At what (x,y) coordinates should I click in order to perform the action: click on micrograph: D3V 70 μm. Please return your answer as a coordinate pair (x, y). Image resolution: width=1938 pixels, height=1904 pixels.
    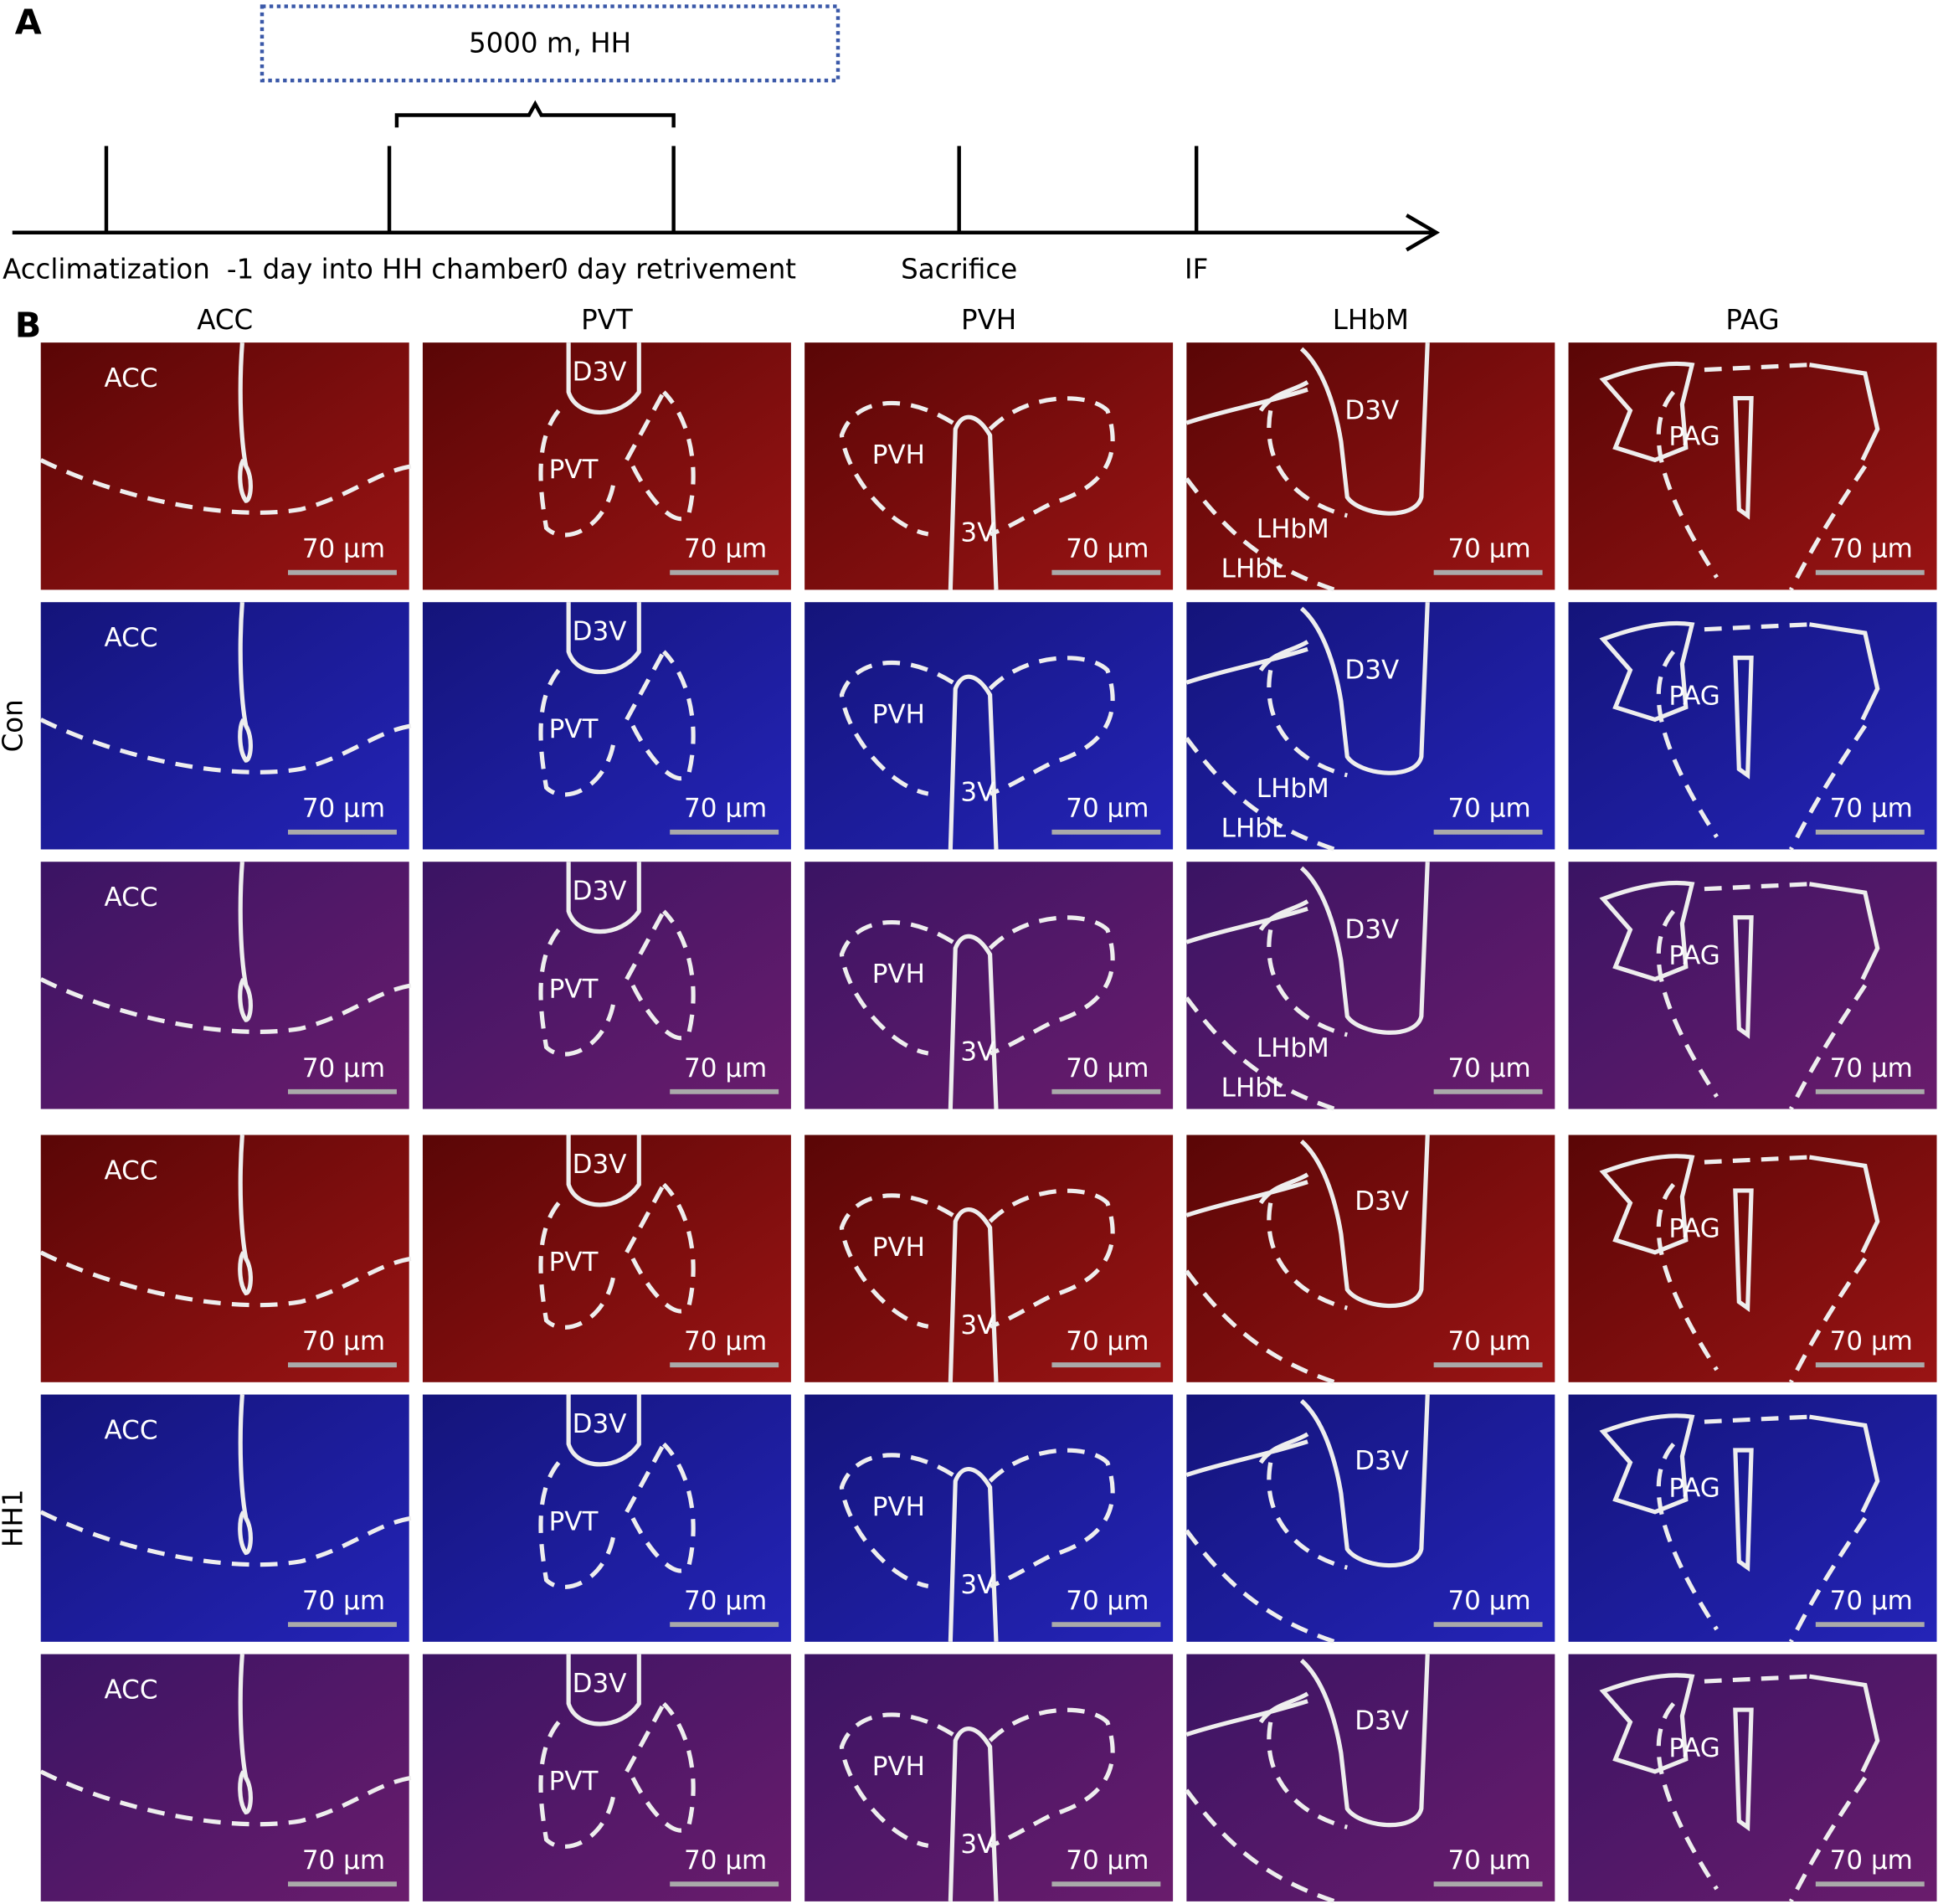
    Looking at the image, I should click on (1370, 1519).